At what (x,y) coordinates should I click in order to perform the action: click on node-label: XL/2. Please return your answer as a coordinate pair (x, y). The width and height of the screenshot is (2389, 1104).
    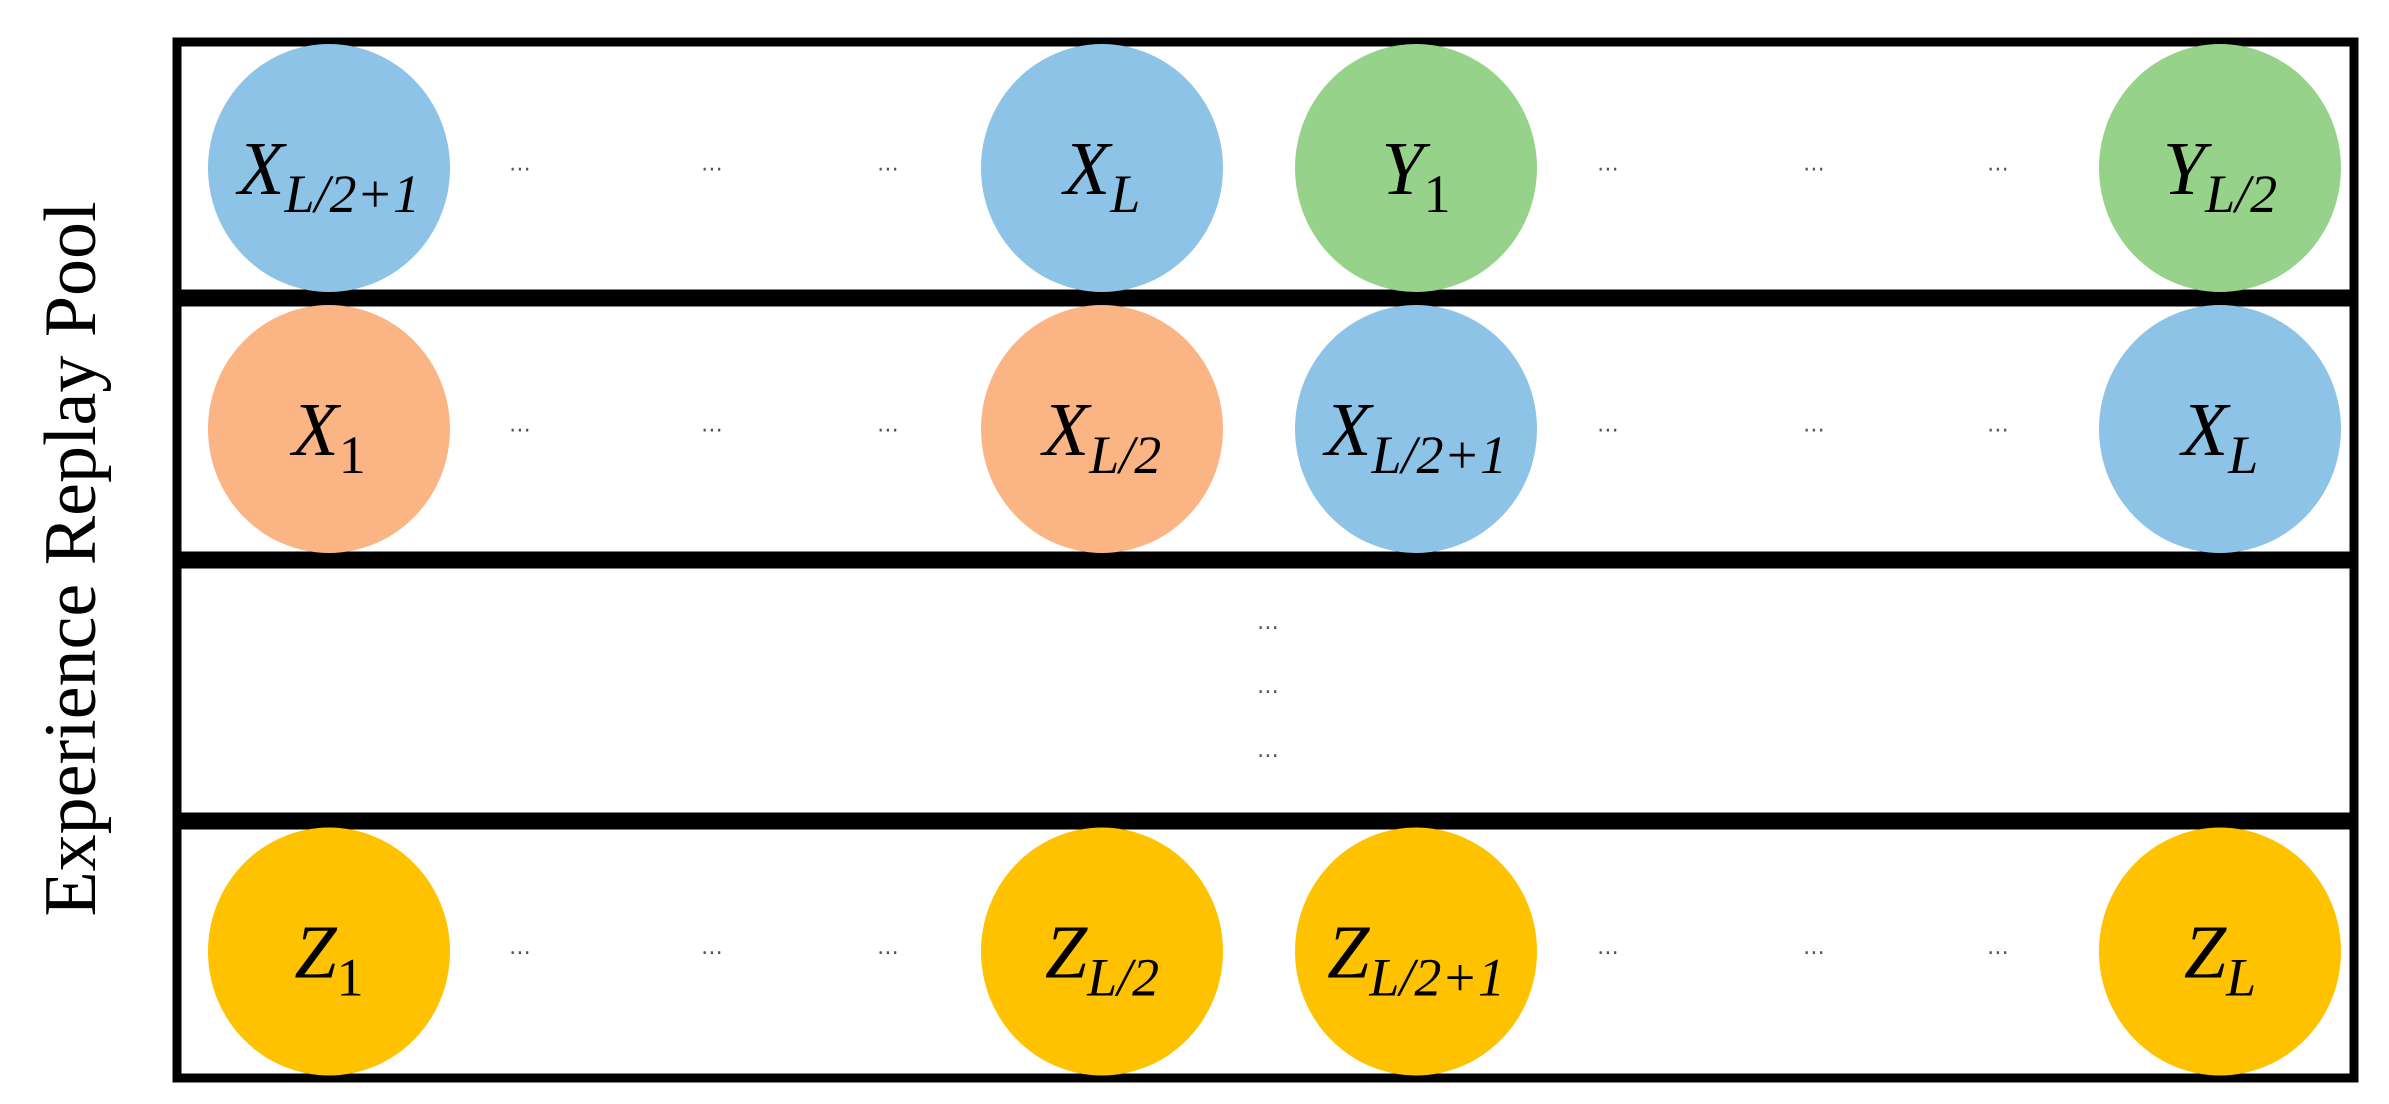
    Looking at the image, I should click on (1100, 436).